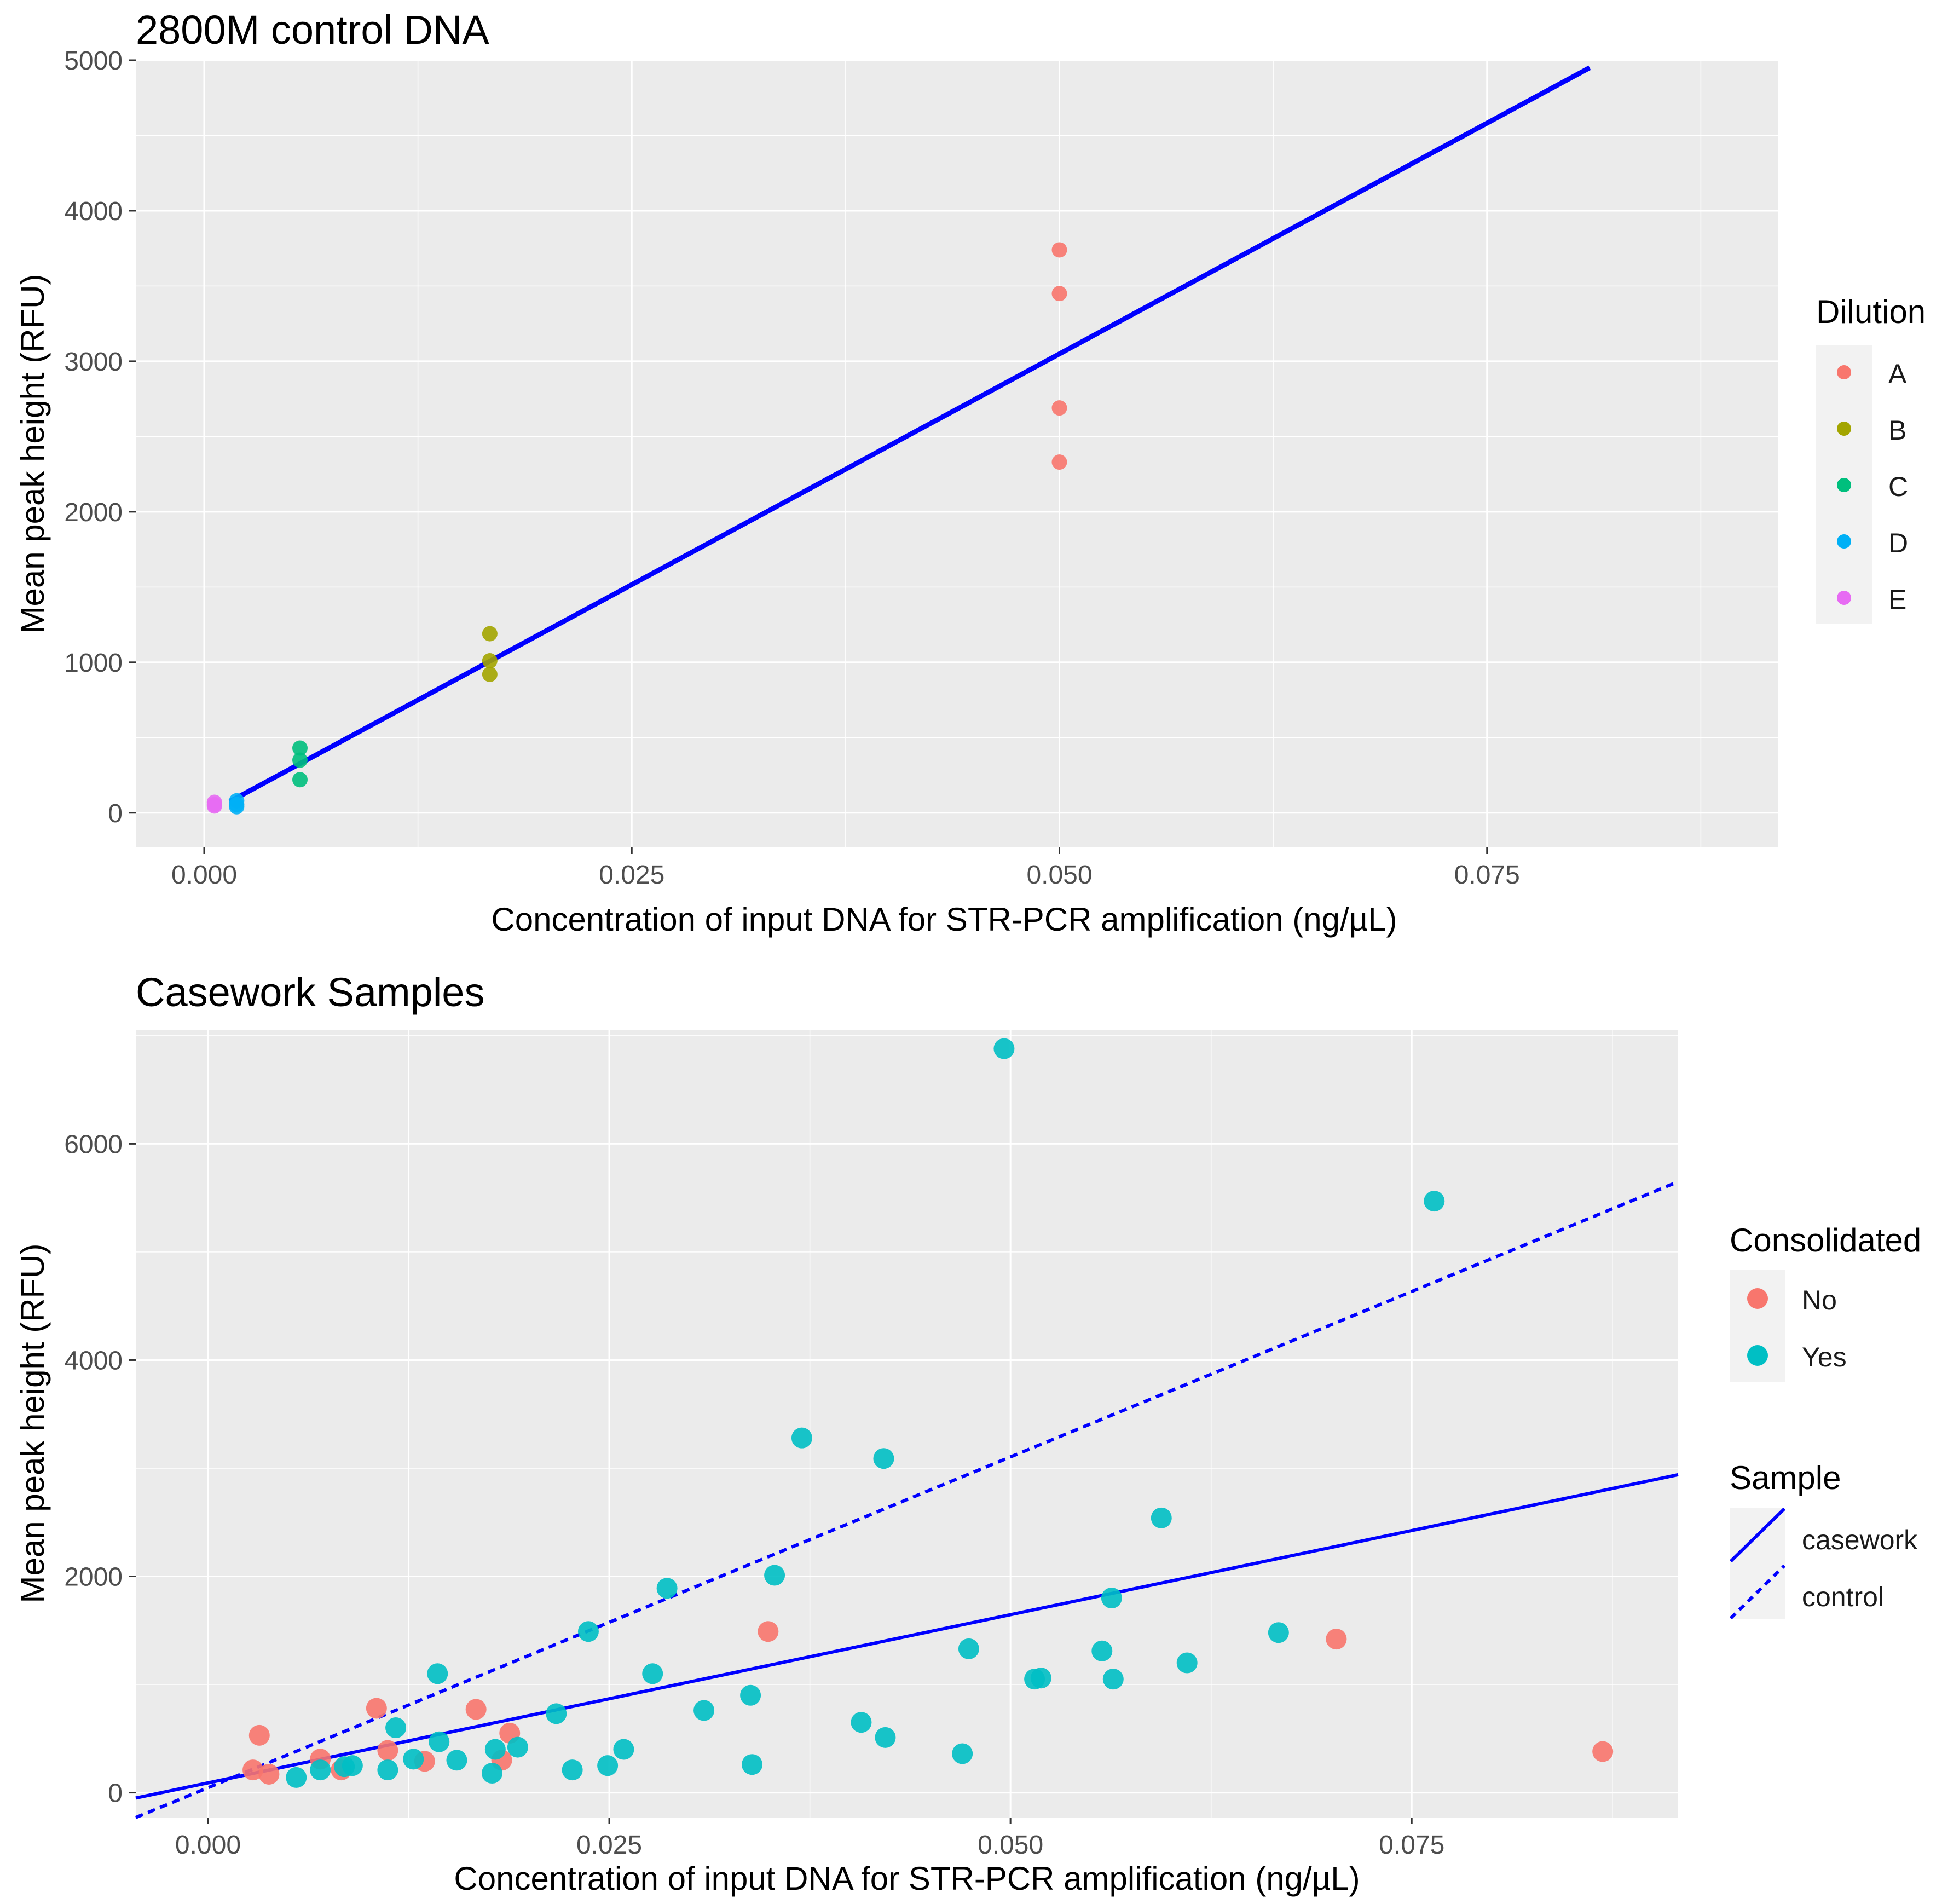 This screenshot has width=1942, height=1904. What do you see at coordinates (1897, 599) in the screenshot?
I see `legend-label-e: E` at bounding box center [1897, 599].